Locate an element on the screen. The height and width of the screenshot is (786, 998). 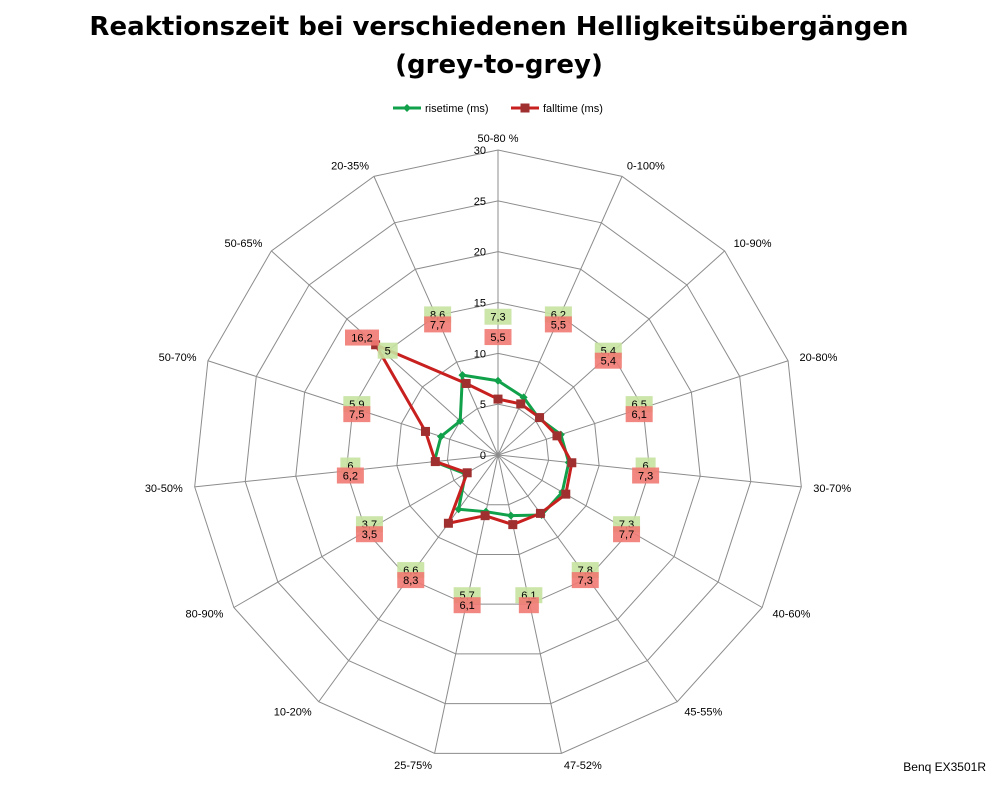
legend-risetime-label: risetime (ms) is located at coordinates (457, 109).